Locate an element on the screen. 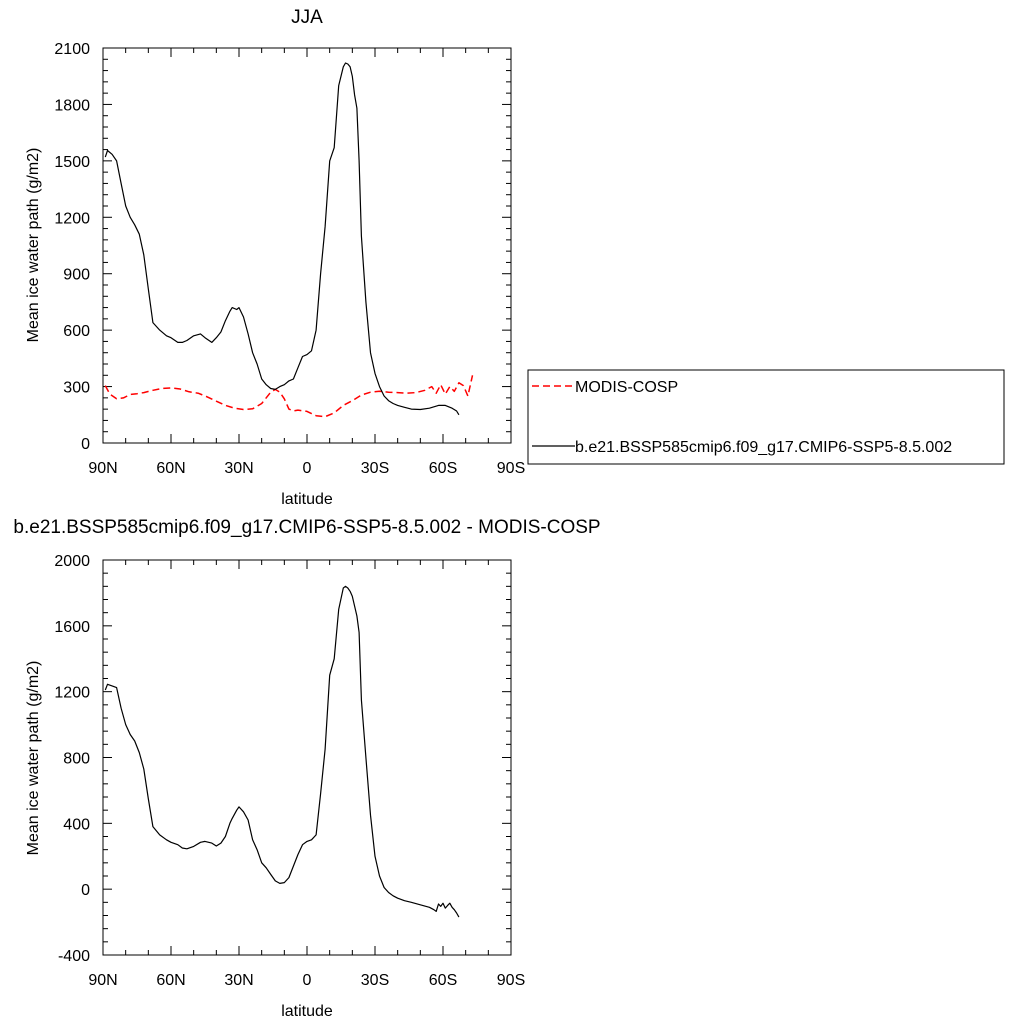  y-tick-label: 1500 is located at coordinates (72, 162).